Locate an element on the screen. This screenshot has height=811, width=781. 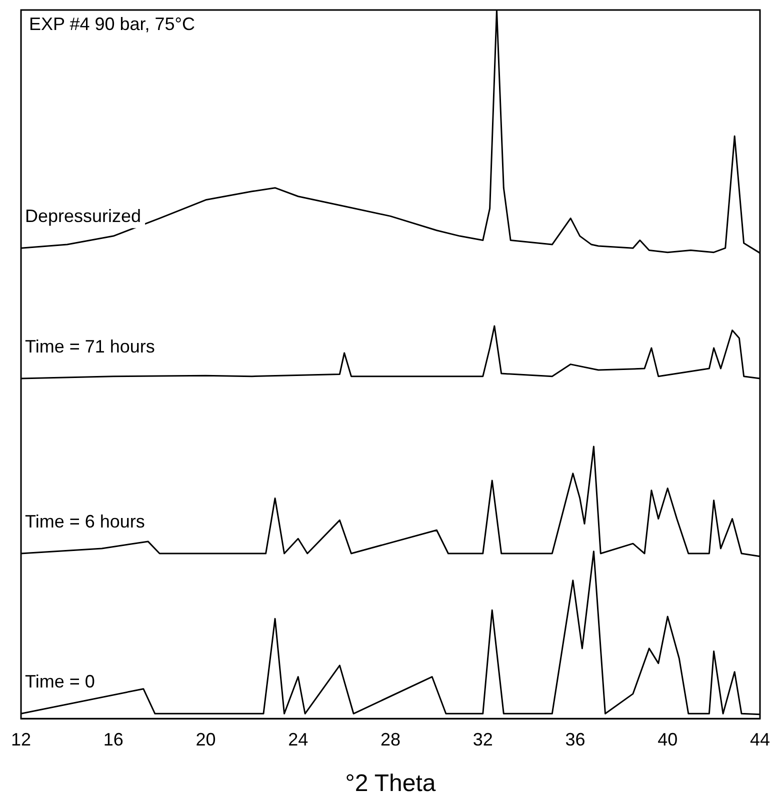
x-axis-title: °2 Theta is located at coordinates (390, 784).